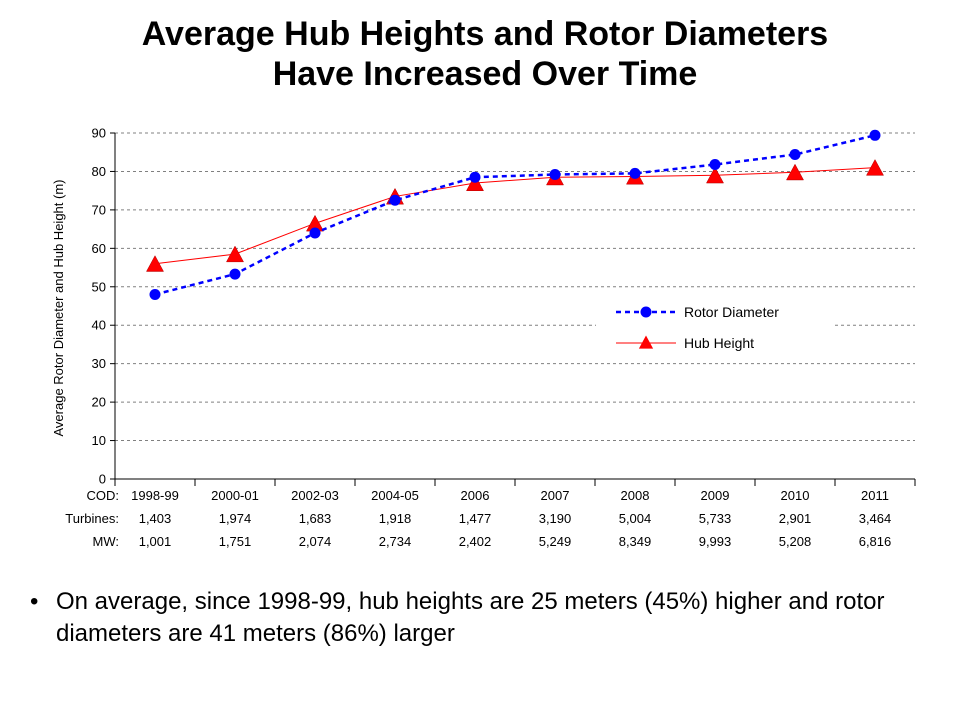  I want to click on title-line-2: Have Increased Over Time, so click(485, 74).